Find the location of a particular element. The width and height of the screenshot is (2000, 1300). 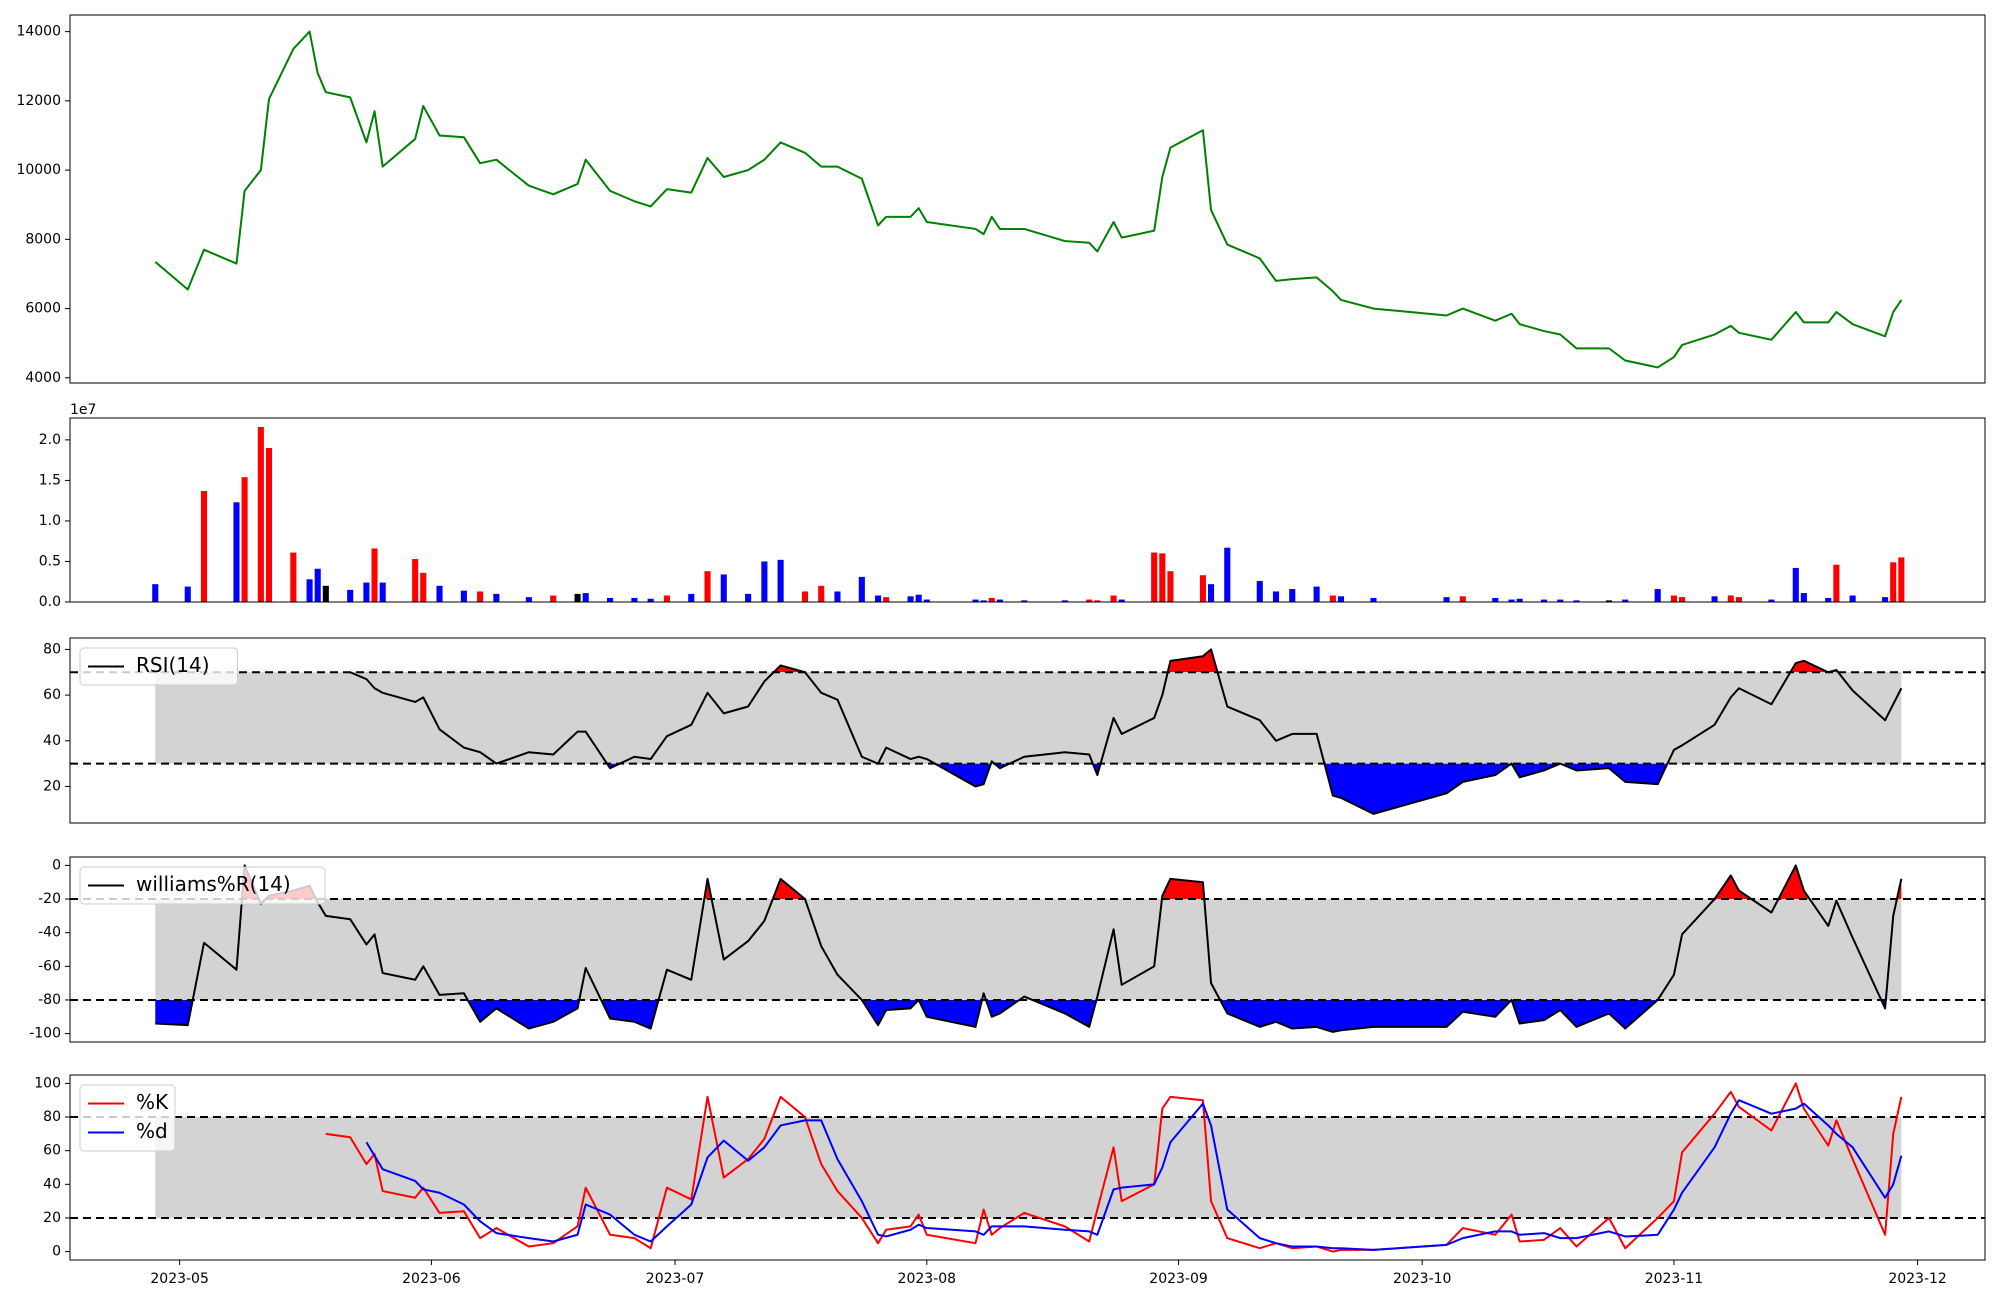

y-tick-label: -80 is located at coordinates (49, 1000).